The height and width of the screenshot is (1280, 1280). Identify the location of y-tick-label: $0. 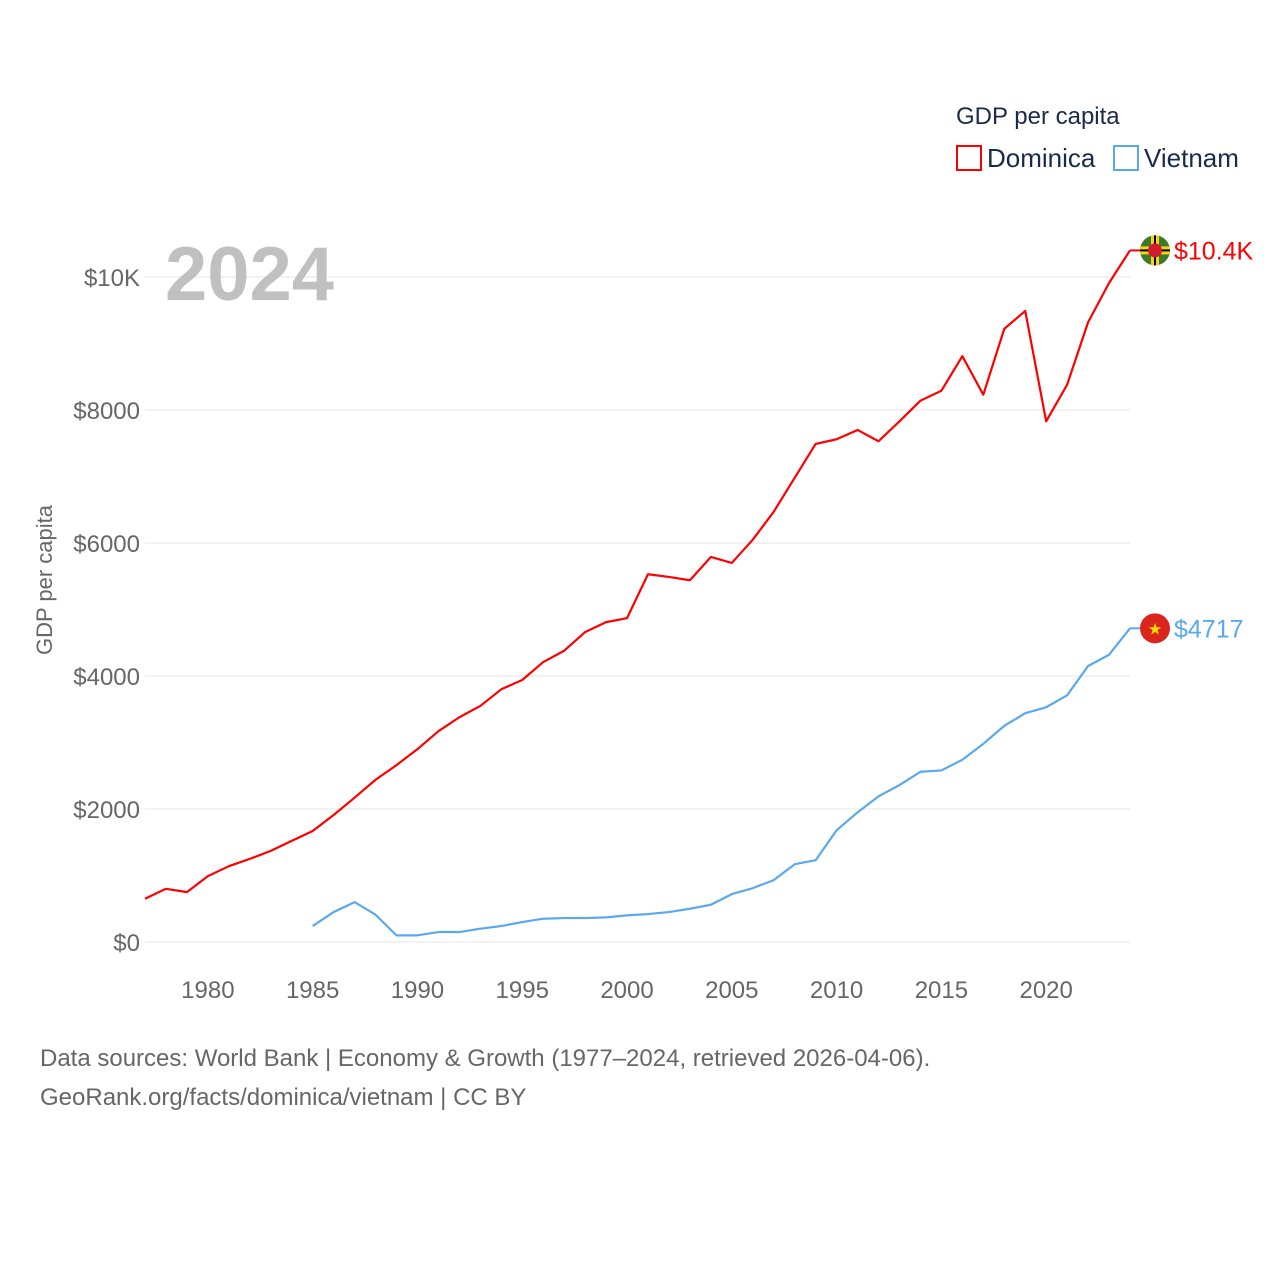
(126, 943).